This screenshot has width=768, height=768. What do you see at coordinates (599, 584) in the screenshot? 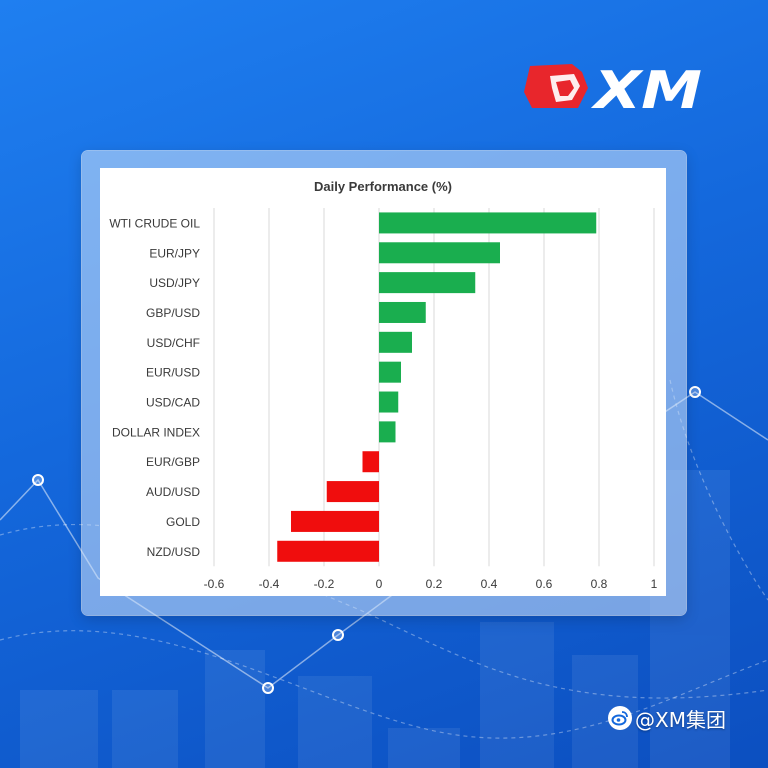
I see `x-tick-label: 0.8` at bounding box center [599, 584].